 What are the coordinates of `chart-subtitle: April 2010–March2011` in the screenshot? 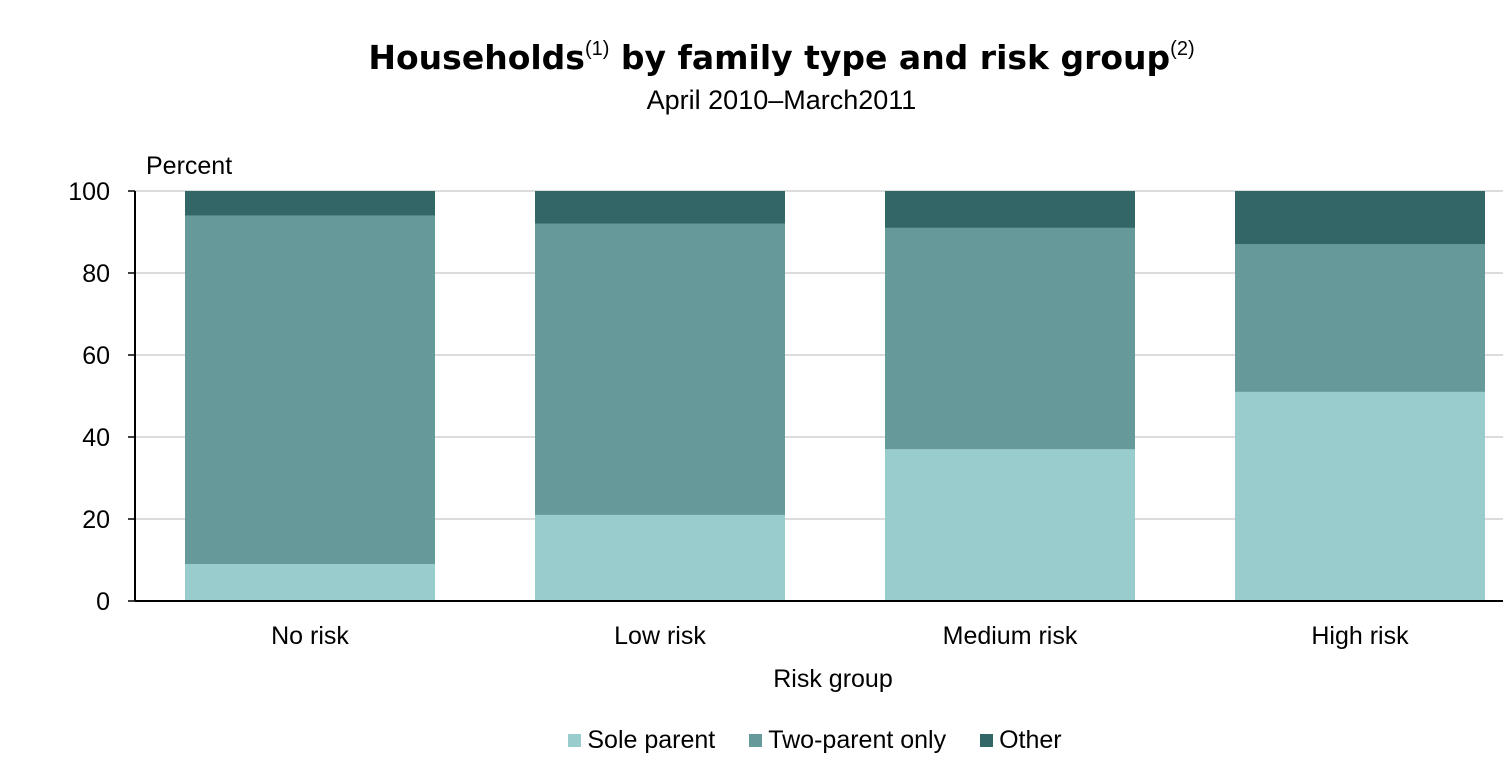 It's located at (781, 100).